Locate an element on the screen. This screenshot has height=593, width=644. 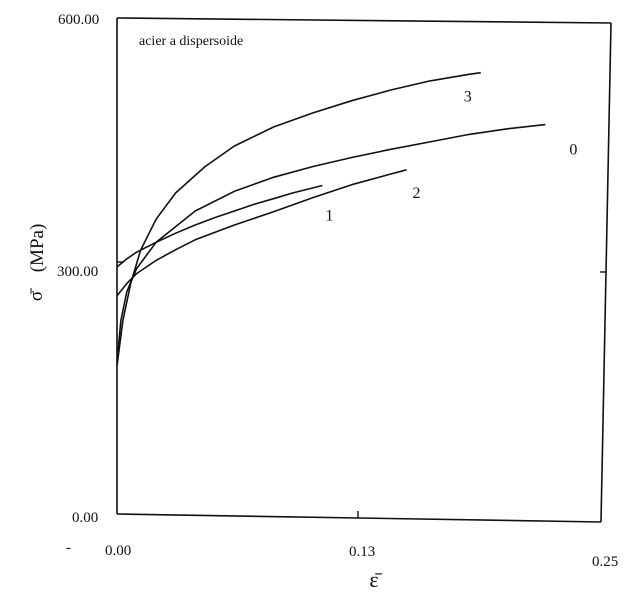
series-label-1: 1 is located at coordinates (329, 216).